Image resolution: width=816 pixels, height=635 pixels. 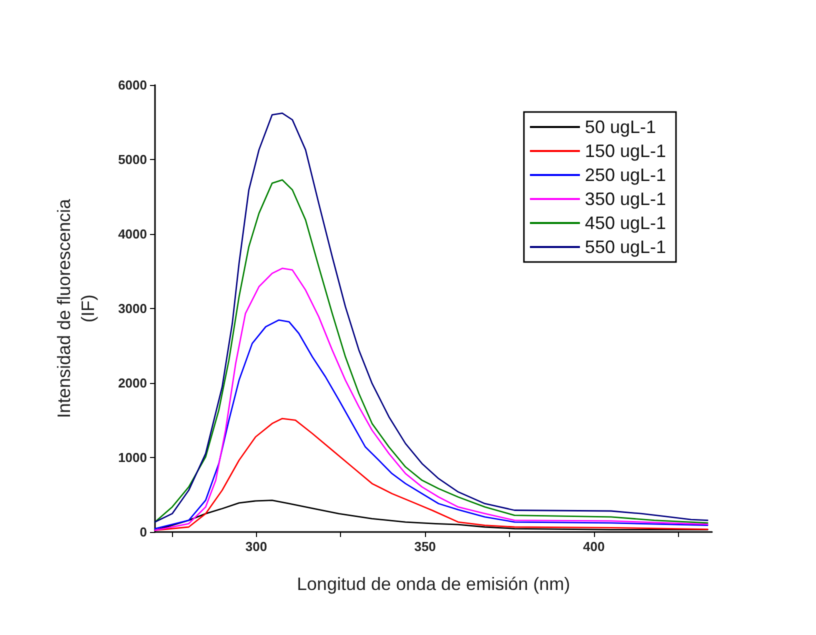 What do you see at coordinates (620, 127) in the screenshot?
I see `legend-label: 50 ugL-1` at bounding box center [620, 127].